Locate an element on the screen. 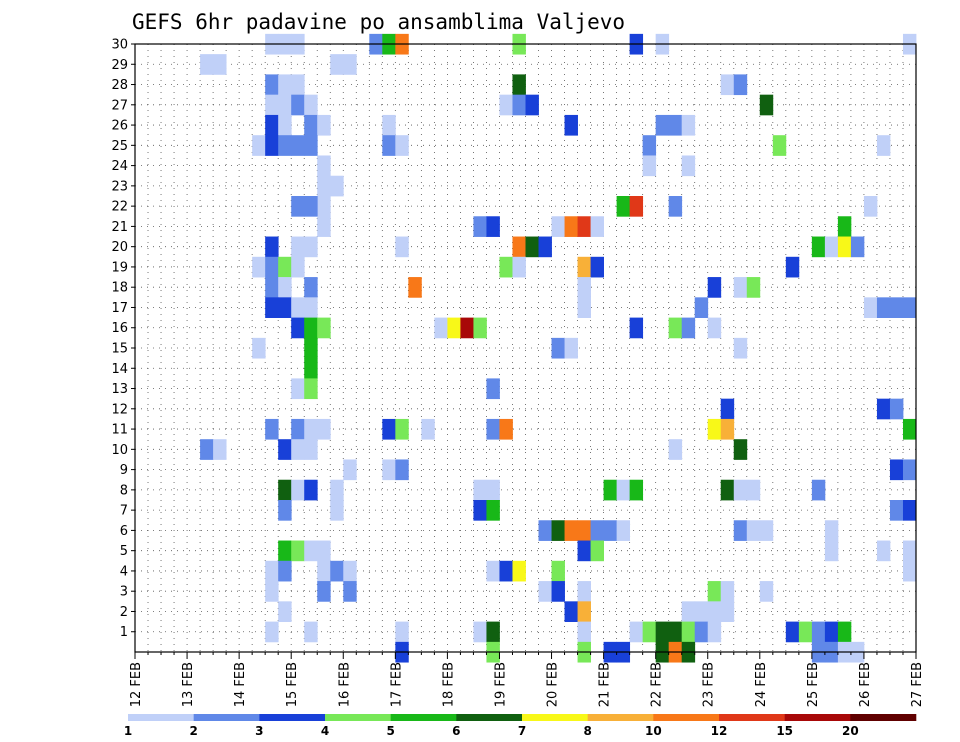 The width and height of the screenshot is (960, 742). x-tick-label: 25 FEB is located at coordinates (813, 684).